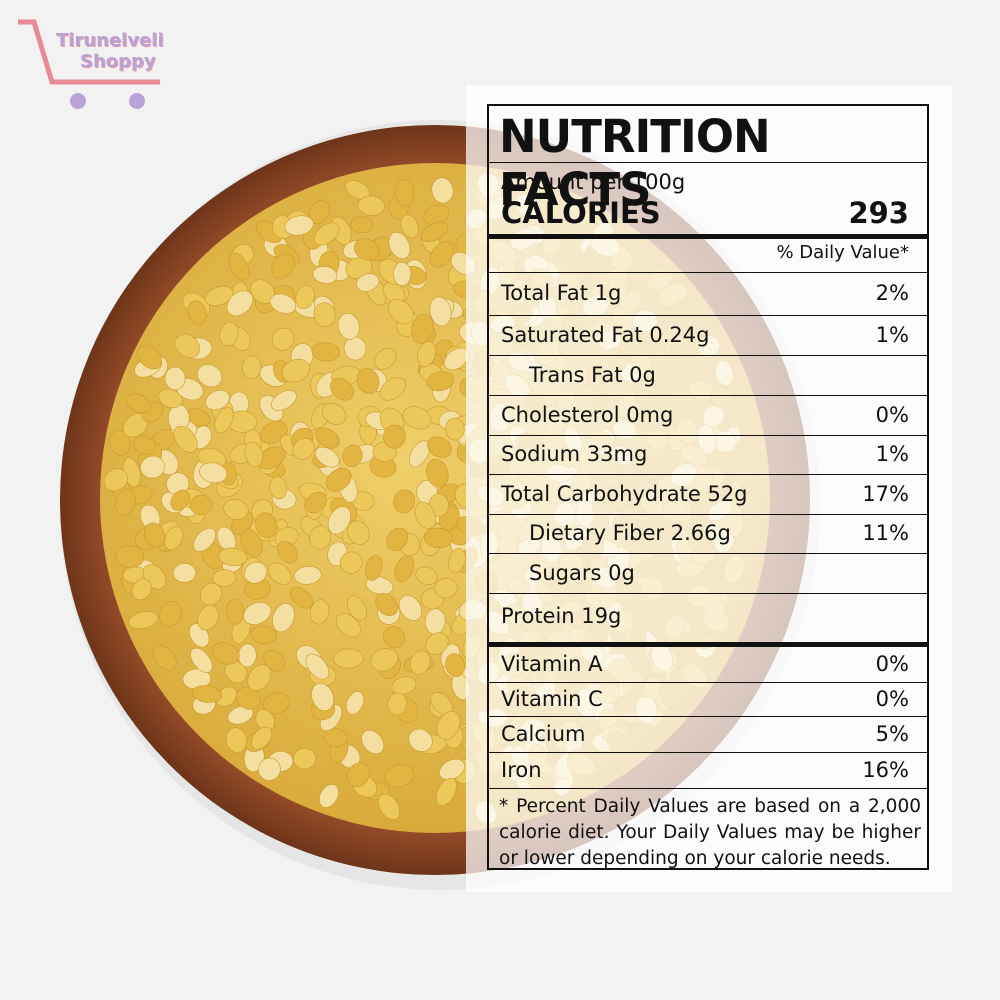 This screenshot has width=1000, height=1000. I want to click on nutrient-row: Trans Fat 0g, so click(708, 375).